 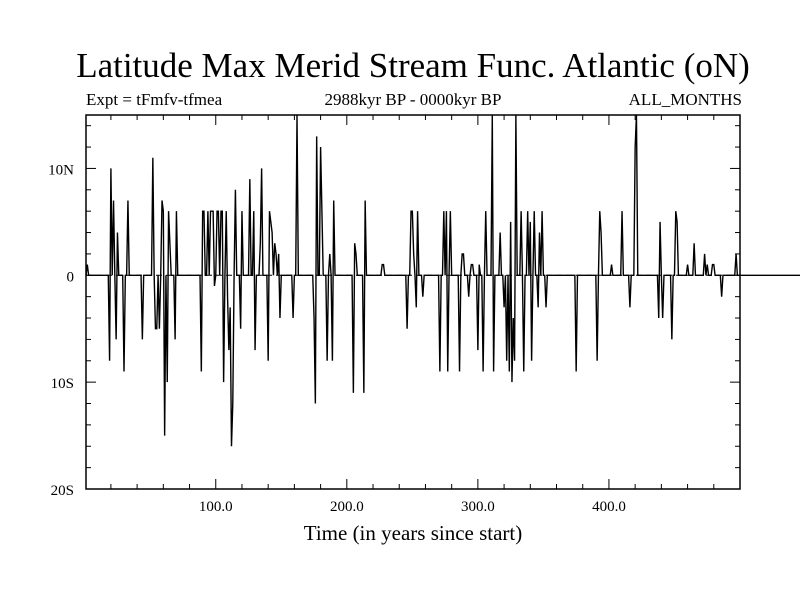 What do you see at coordinates (478, 507) in the screenshot?
I see `x-tick-label: 300.0` at bounding box center [478, 507].